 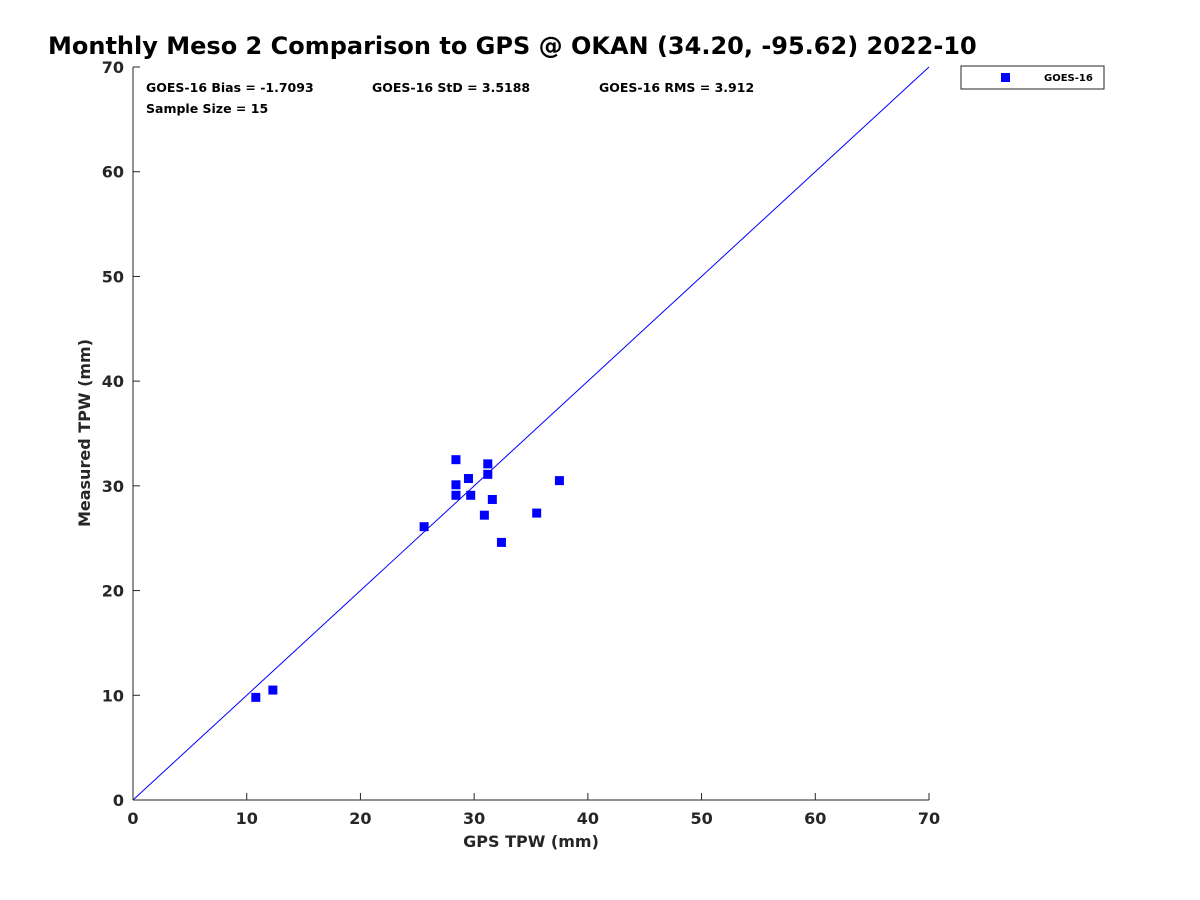 I want to click on legend-box, so click(x=1032, y=77).